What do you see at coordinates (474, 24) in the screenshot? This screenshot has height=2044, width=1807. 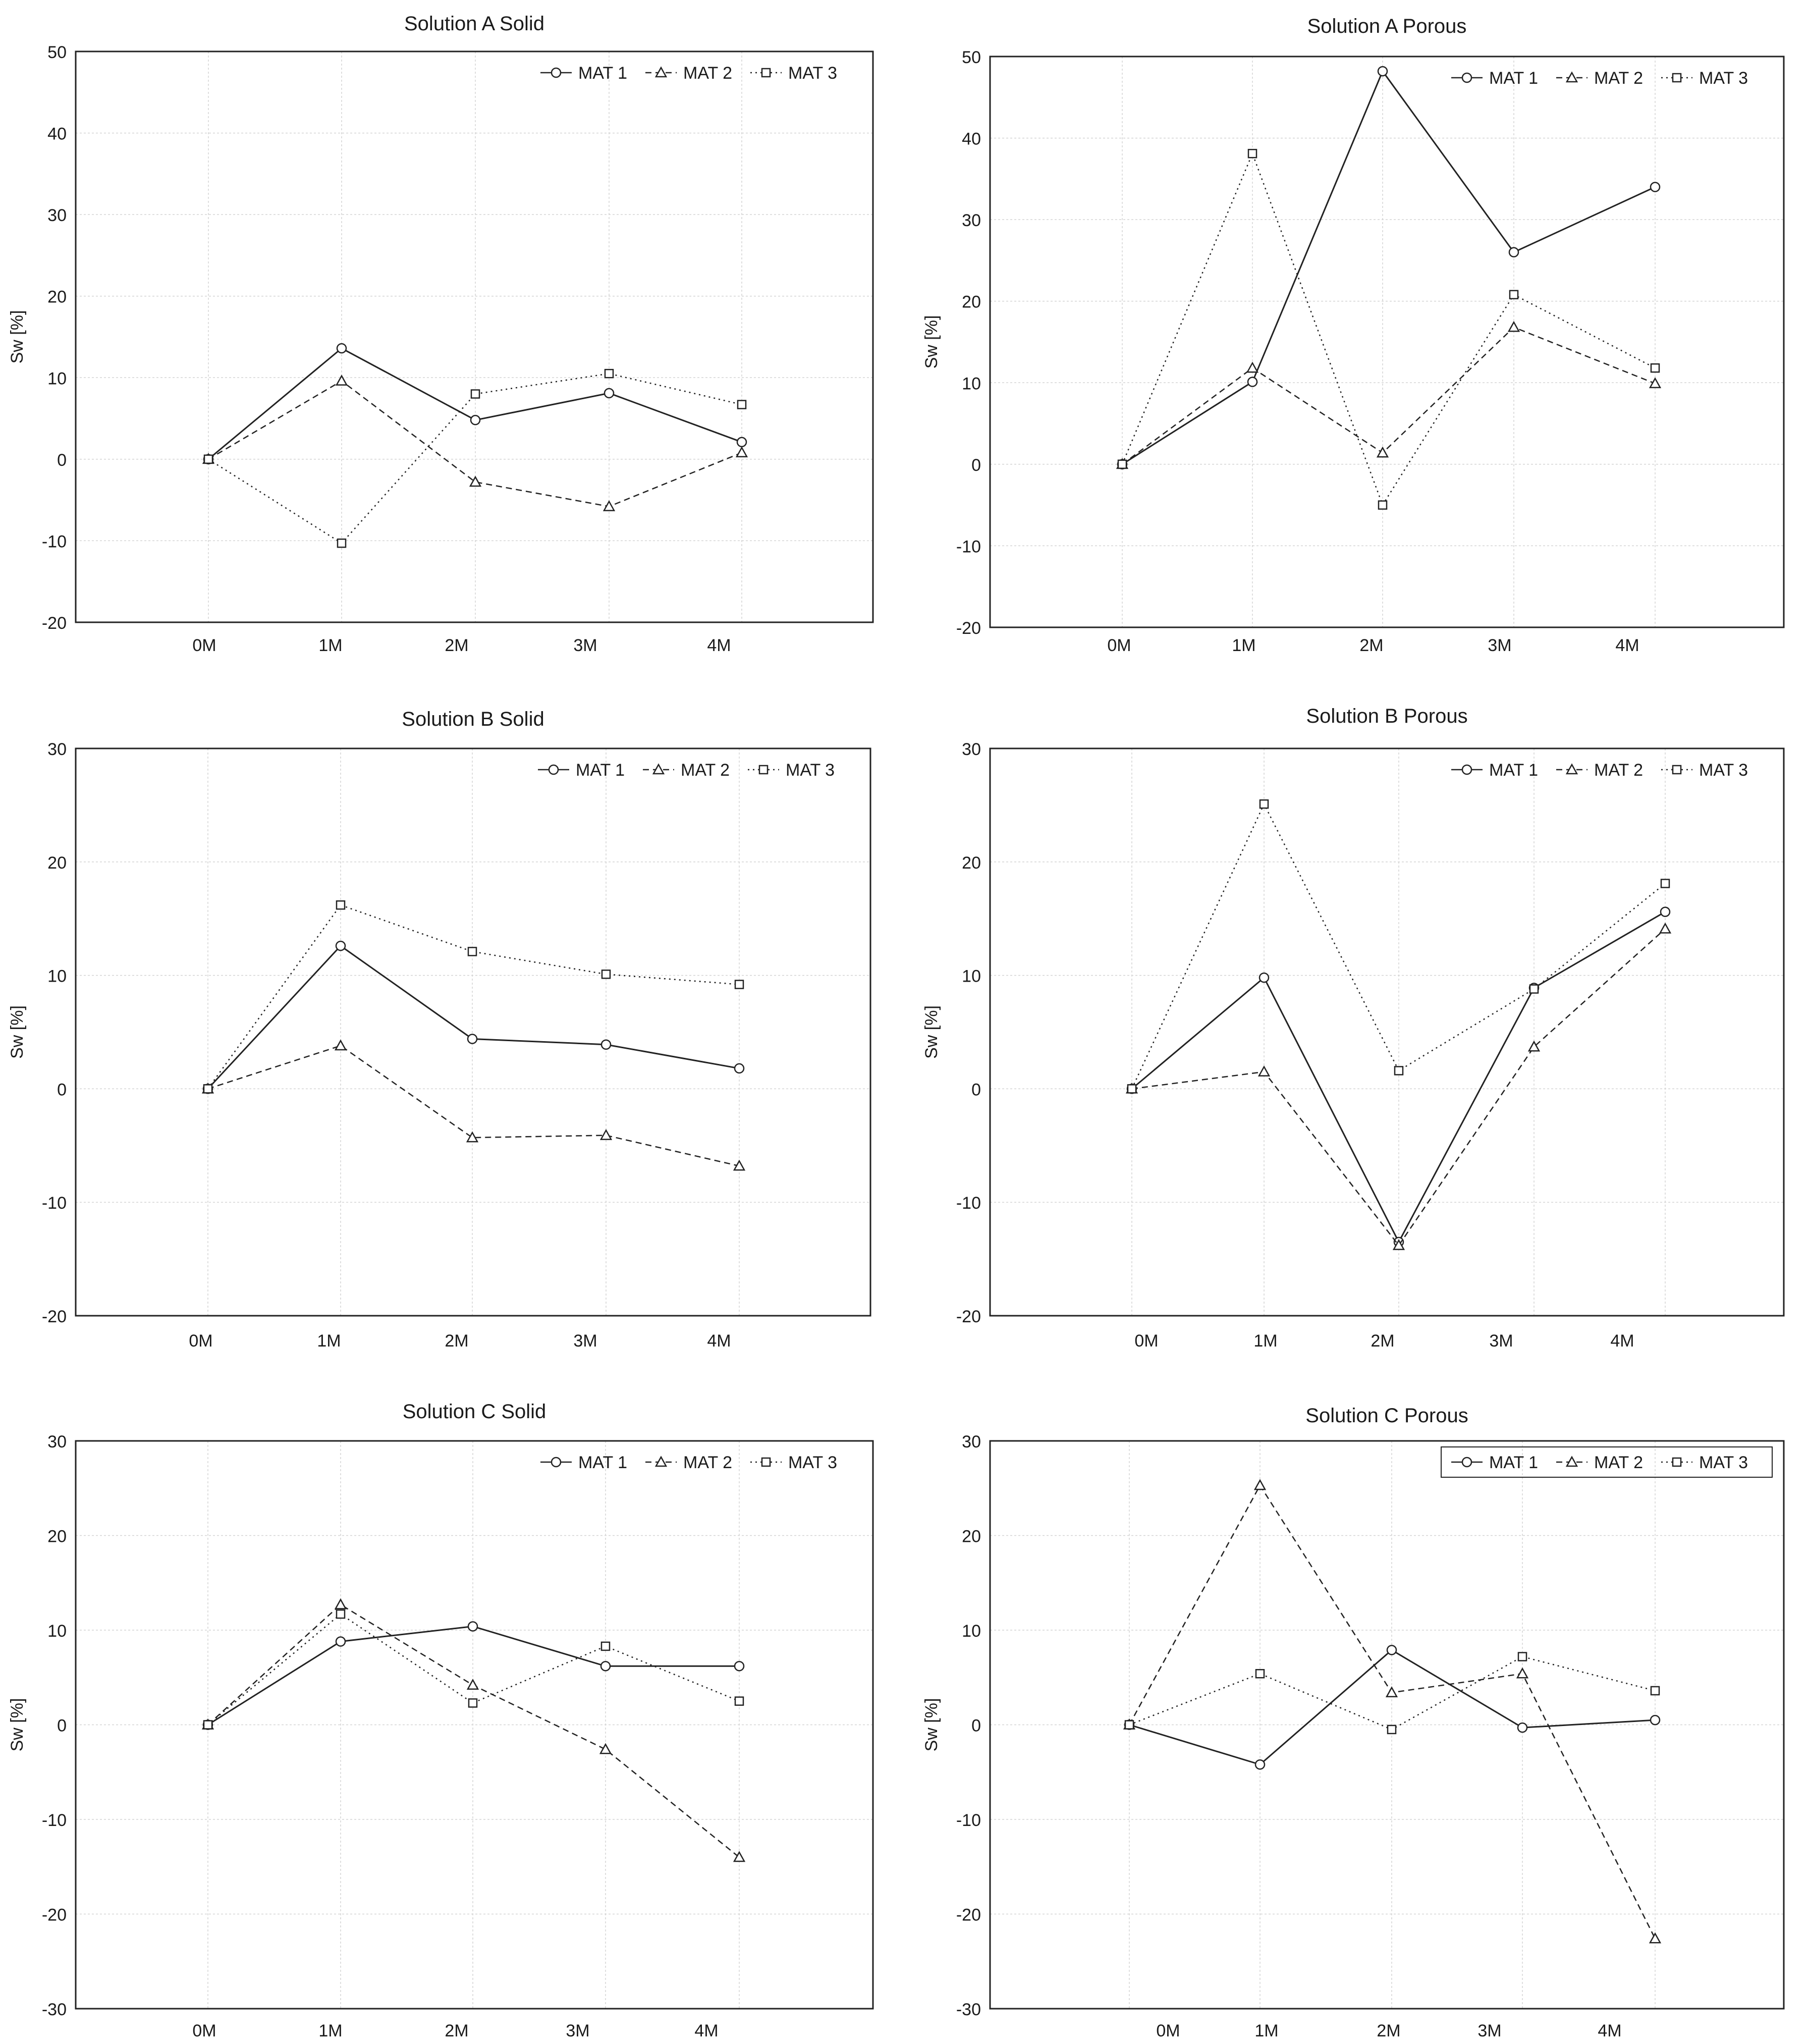 I see `chart-title: Solution A Solid` at bounding box center [474, 24].